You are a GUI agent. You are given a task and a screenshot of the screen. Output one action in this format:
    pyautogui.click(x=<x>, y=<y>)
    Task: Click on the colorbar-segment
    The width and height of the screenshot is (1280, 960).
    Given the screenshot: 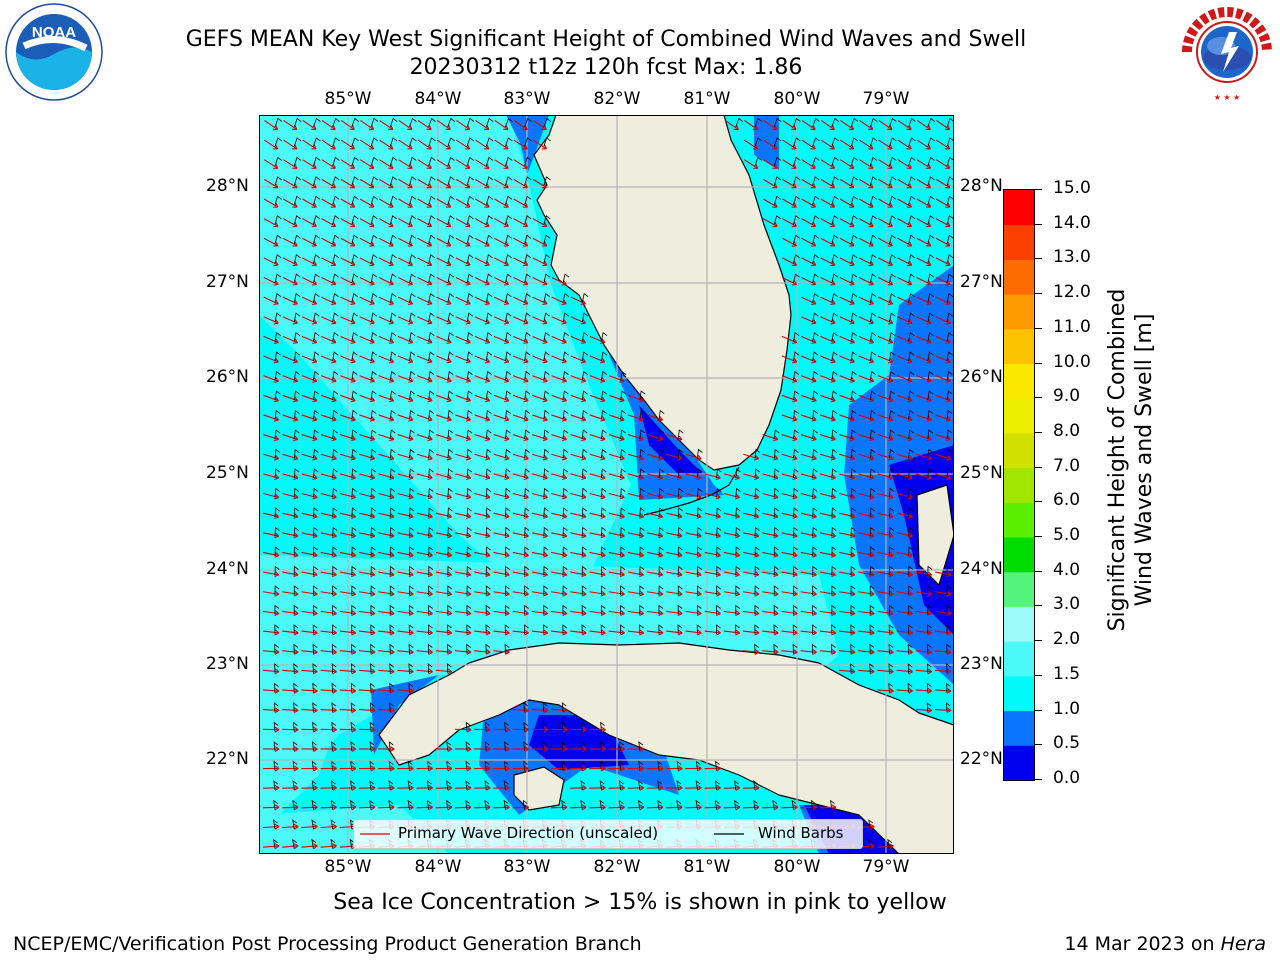 What is the action you would take?
    pyautogui.click(x=1019, y=416)
    